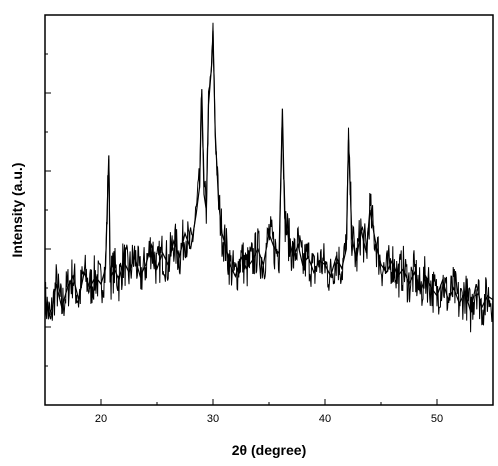 This screenshot has height=466, width=498. I want to click on x-tick-label: 40, so click(325, 419).